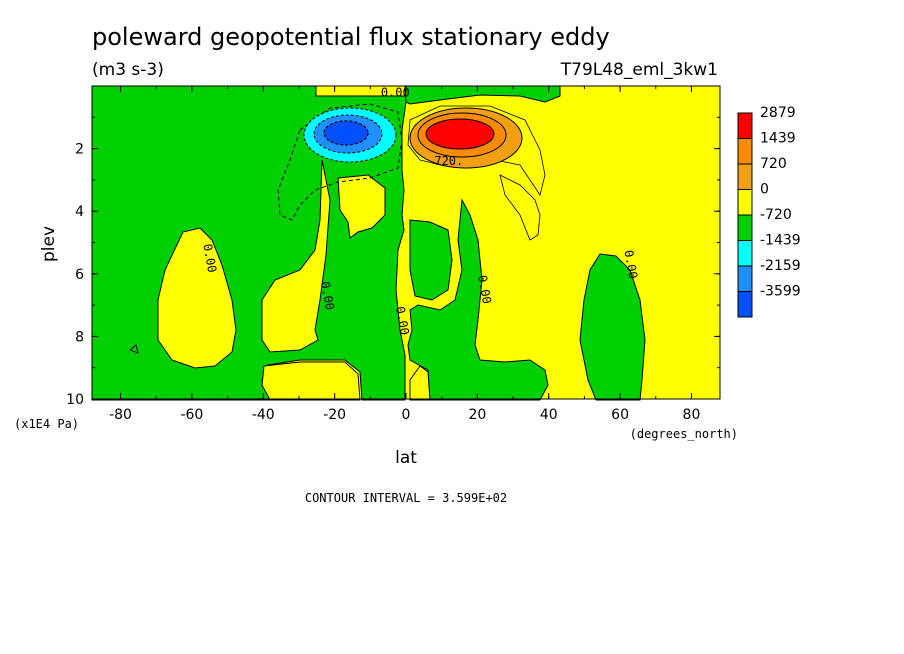 The height and width of the screenshot is (654, 904). What do you see at coordinates (340, 162) in the screenshot?
I see `negative-contour-outer` at bounding box center [340, 162].